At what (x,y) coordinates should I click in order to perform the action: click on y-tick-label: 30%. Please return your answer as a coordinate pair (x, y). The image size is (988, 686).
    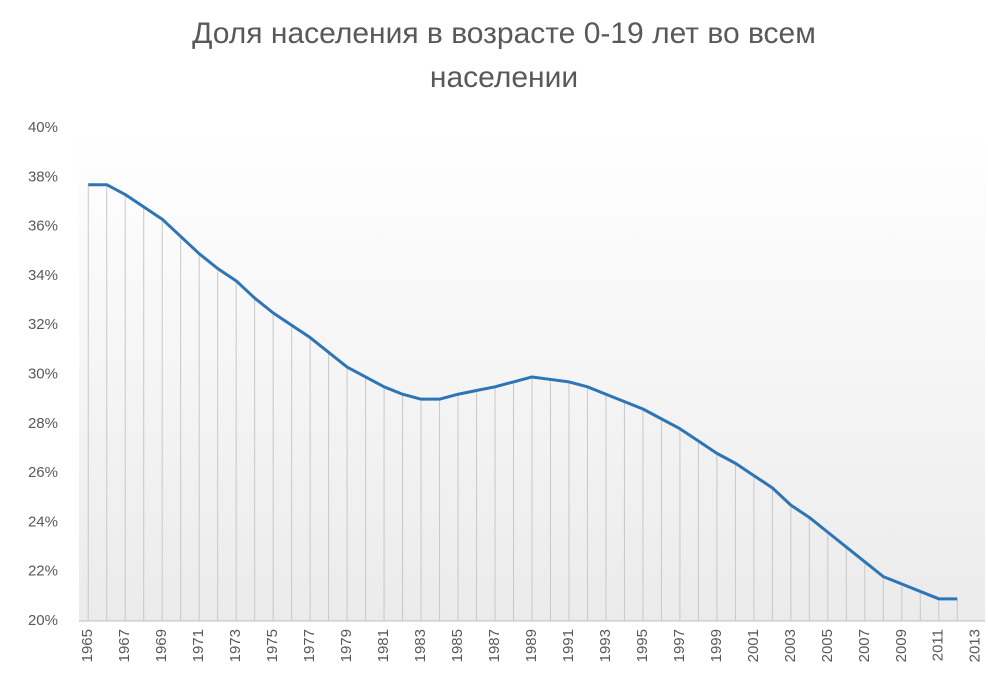
    Looking at the image, I should click on (43, 373).